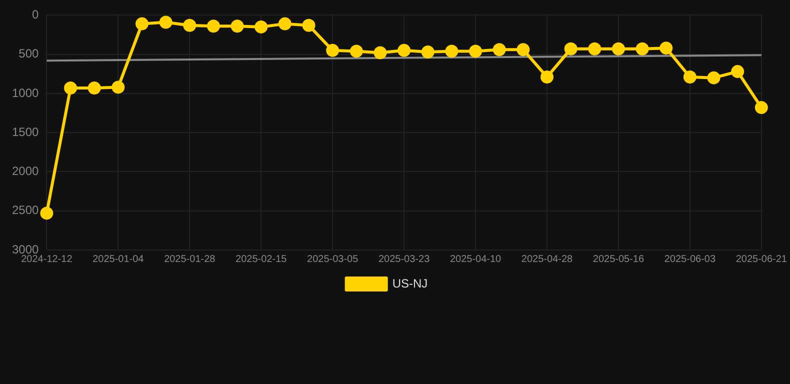 Image resolution: width=790 pixels, height=384 pixels. I want to click on x-tick-label: 2025-02-15, so click(262, 259).